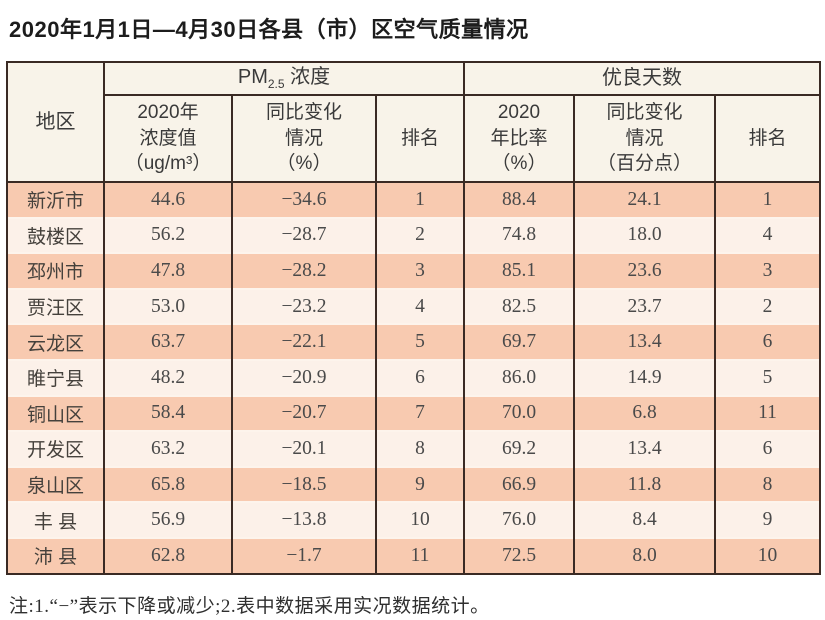 The height and width of the screenshot is (620, 825). Describe the element at coordinates (304, 341) in the screenshot. I see `pm-change-cell: −22.1` at that location.